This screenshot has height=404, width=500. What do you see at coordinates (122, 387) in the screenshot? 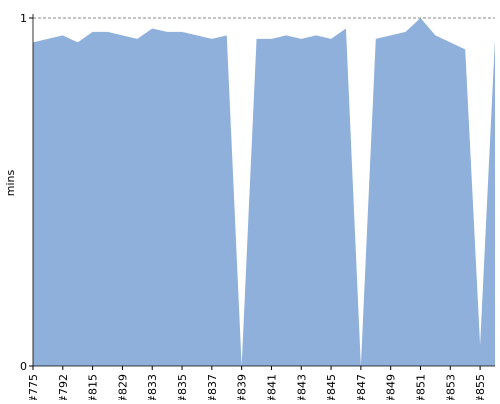
I see `x-tick-label: #829` at bounding box center [122, 387].